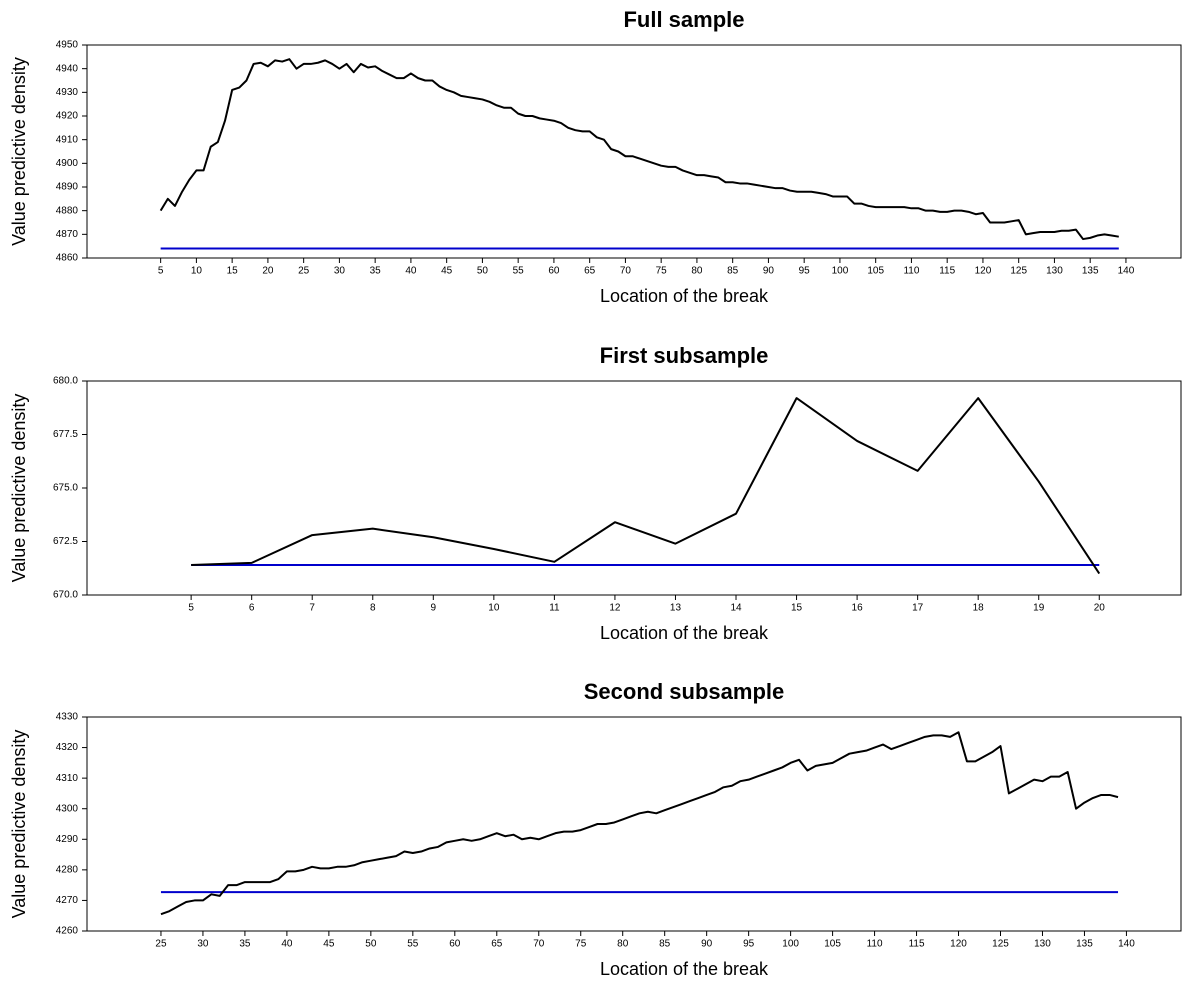 The image size is (1182, 983). Describe the element at coordinates (67, 163) in the screenshot. I see `y-tick-label: 4900` at that location.